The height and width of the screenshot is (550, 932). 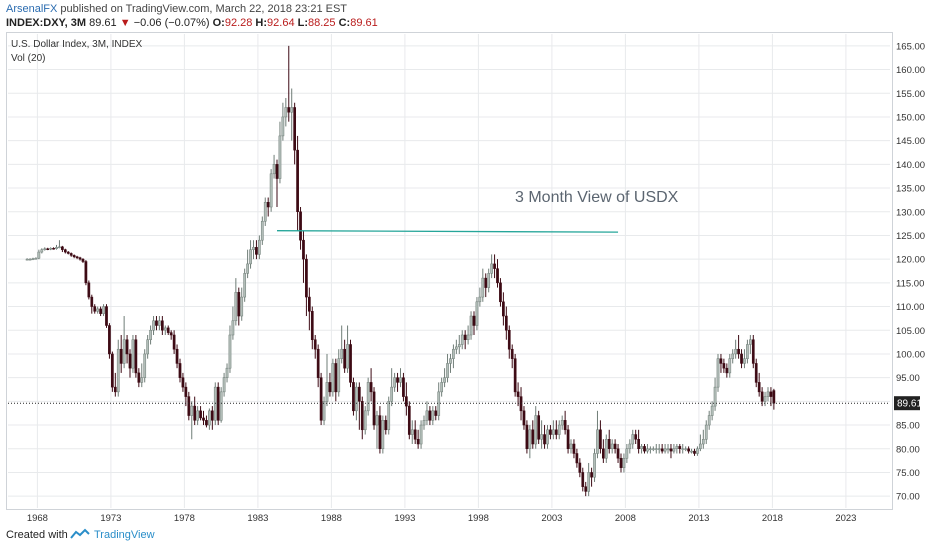 What do you see at coordinates (124, 535) in the screenshot?
I see `tradingview-brand-link: TradingView` at bounding box center [124, 535].